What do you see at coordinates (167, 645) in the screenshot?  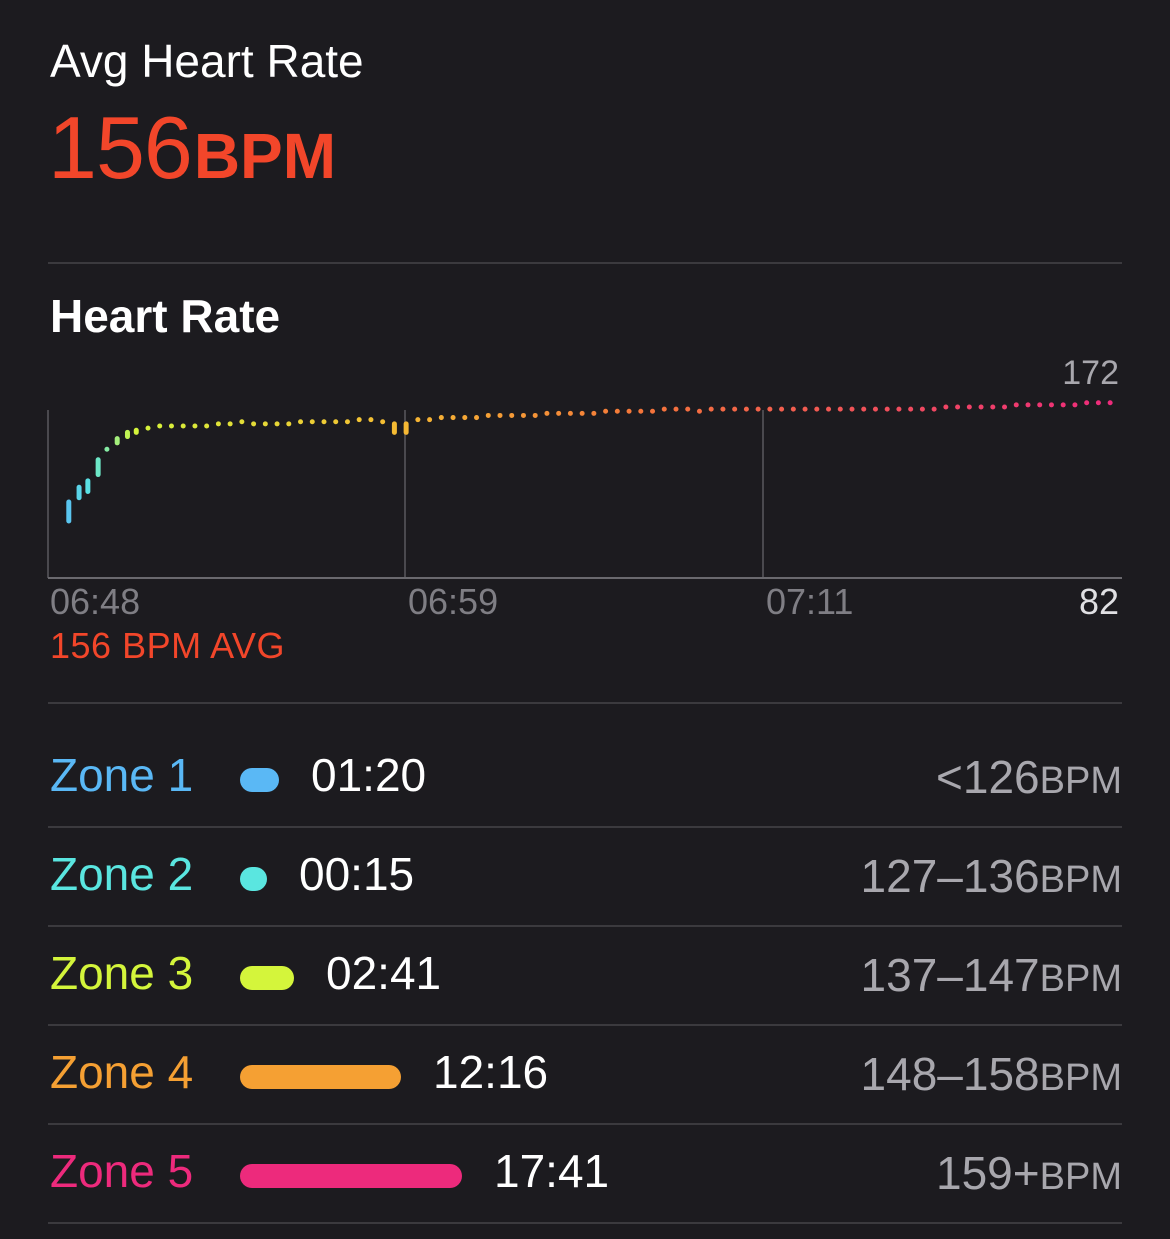 I see `chart-average-label: 156 BPM AVG` at bounding box center [167, 645].